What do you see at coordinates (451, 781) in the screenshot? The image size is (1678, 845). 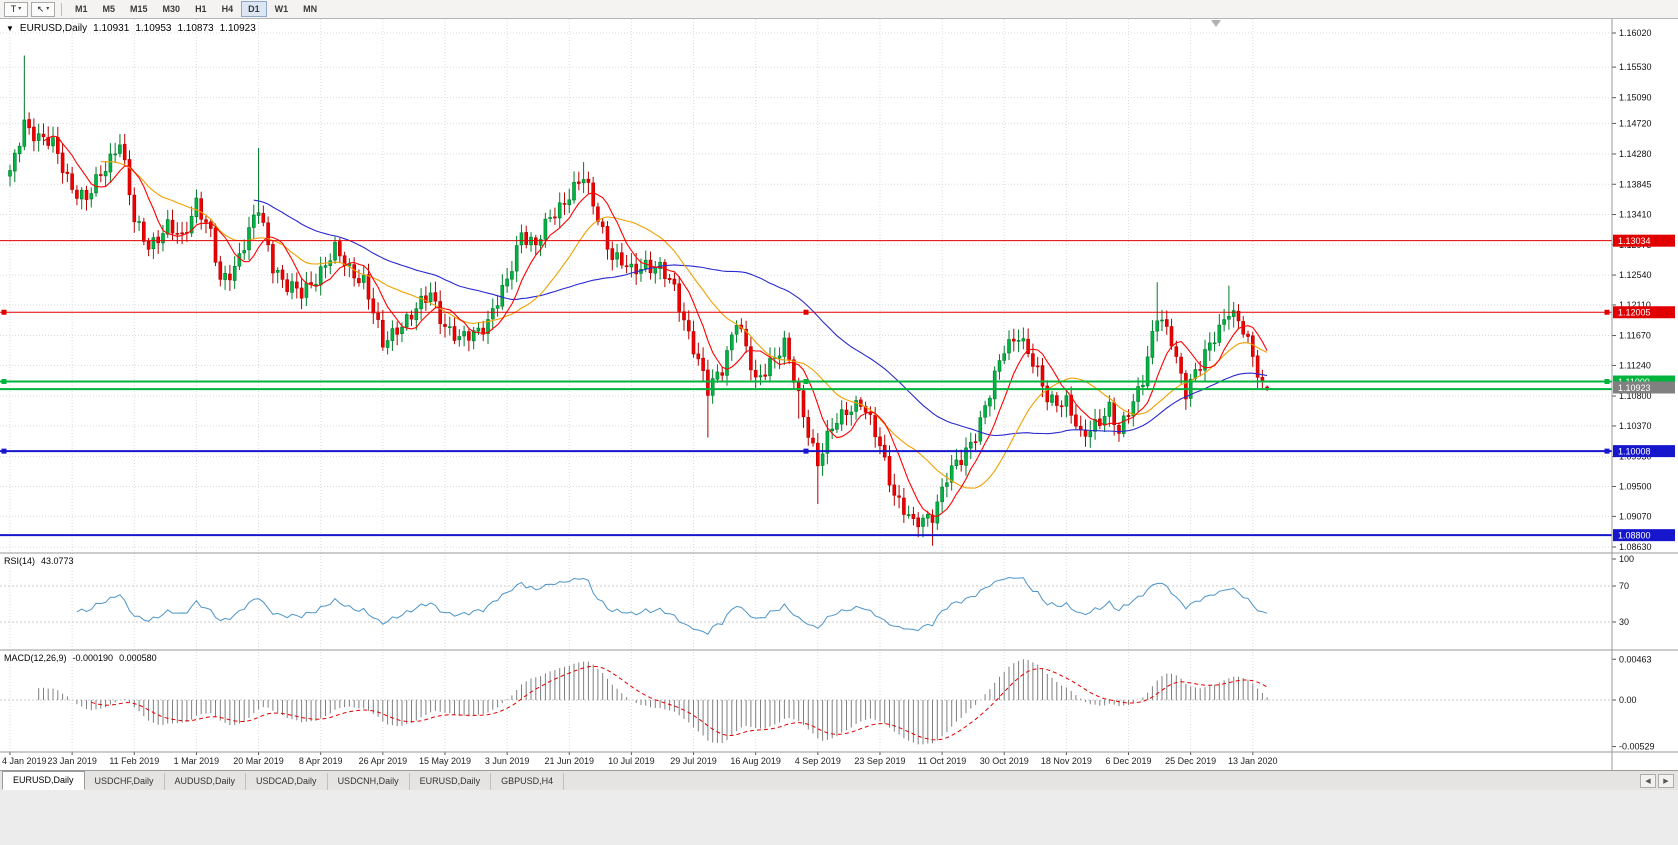 I see `chart-tab-5: EURUSD,Daily` at bounding box center [451, 781].